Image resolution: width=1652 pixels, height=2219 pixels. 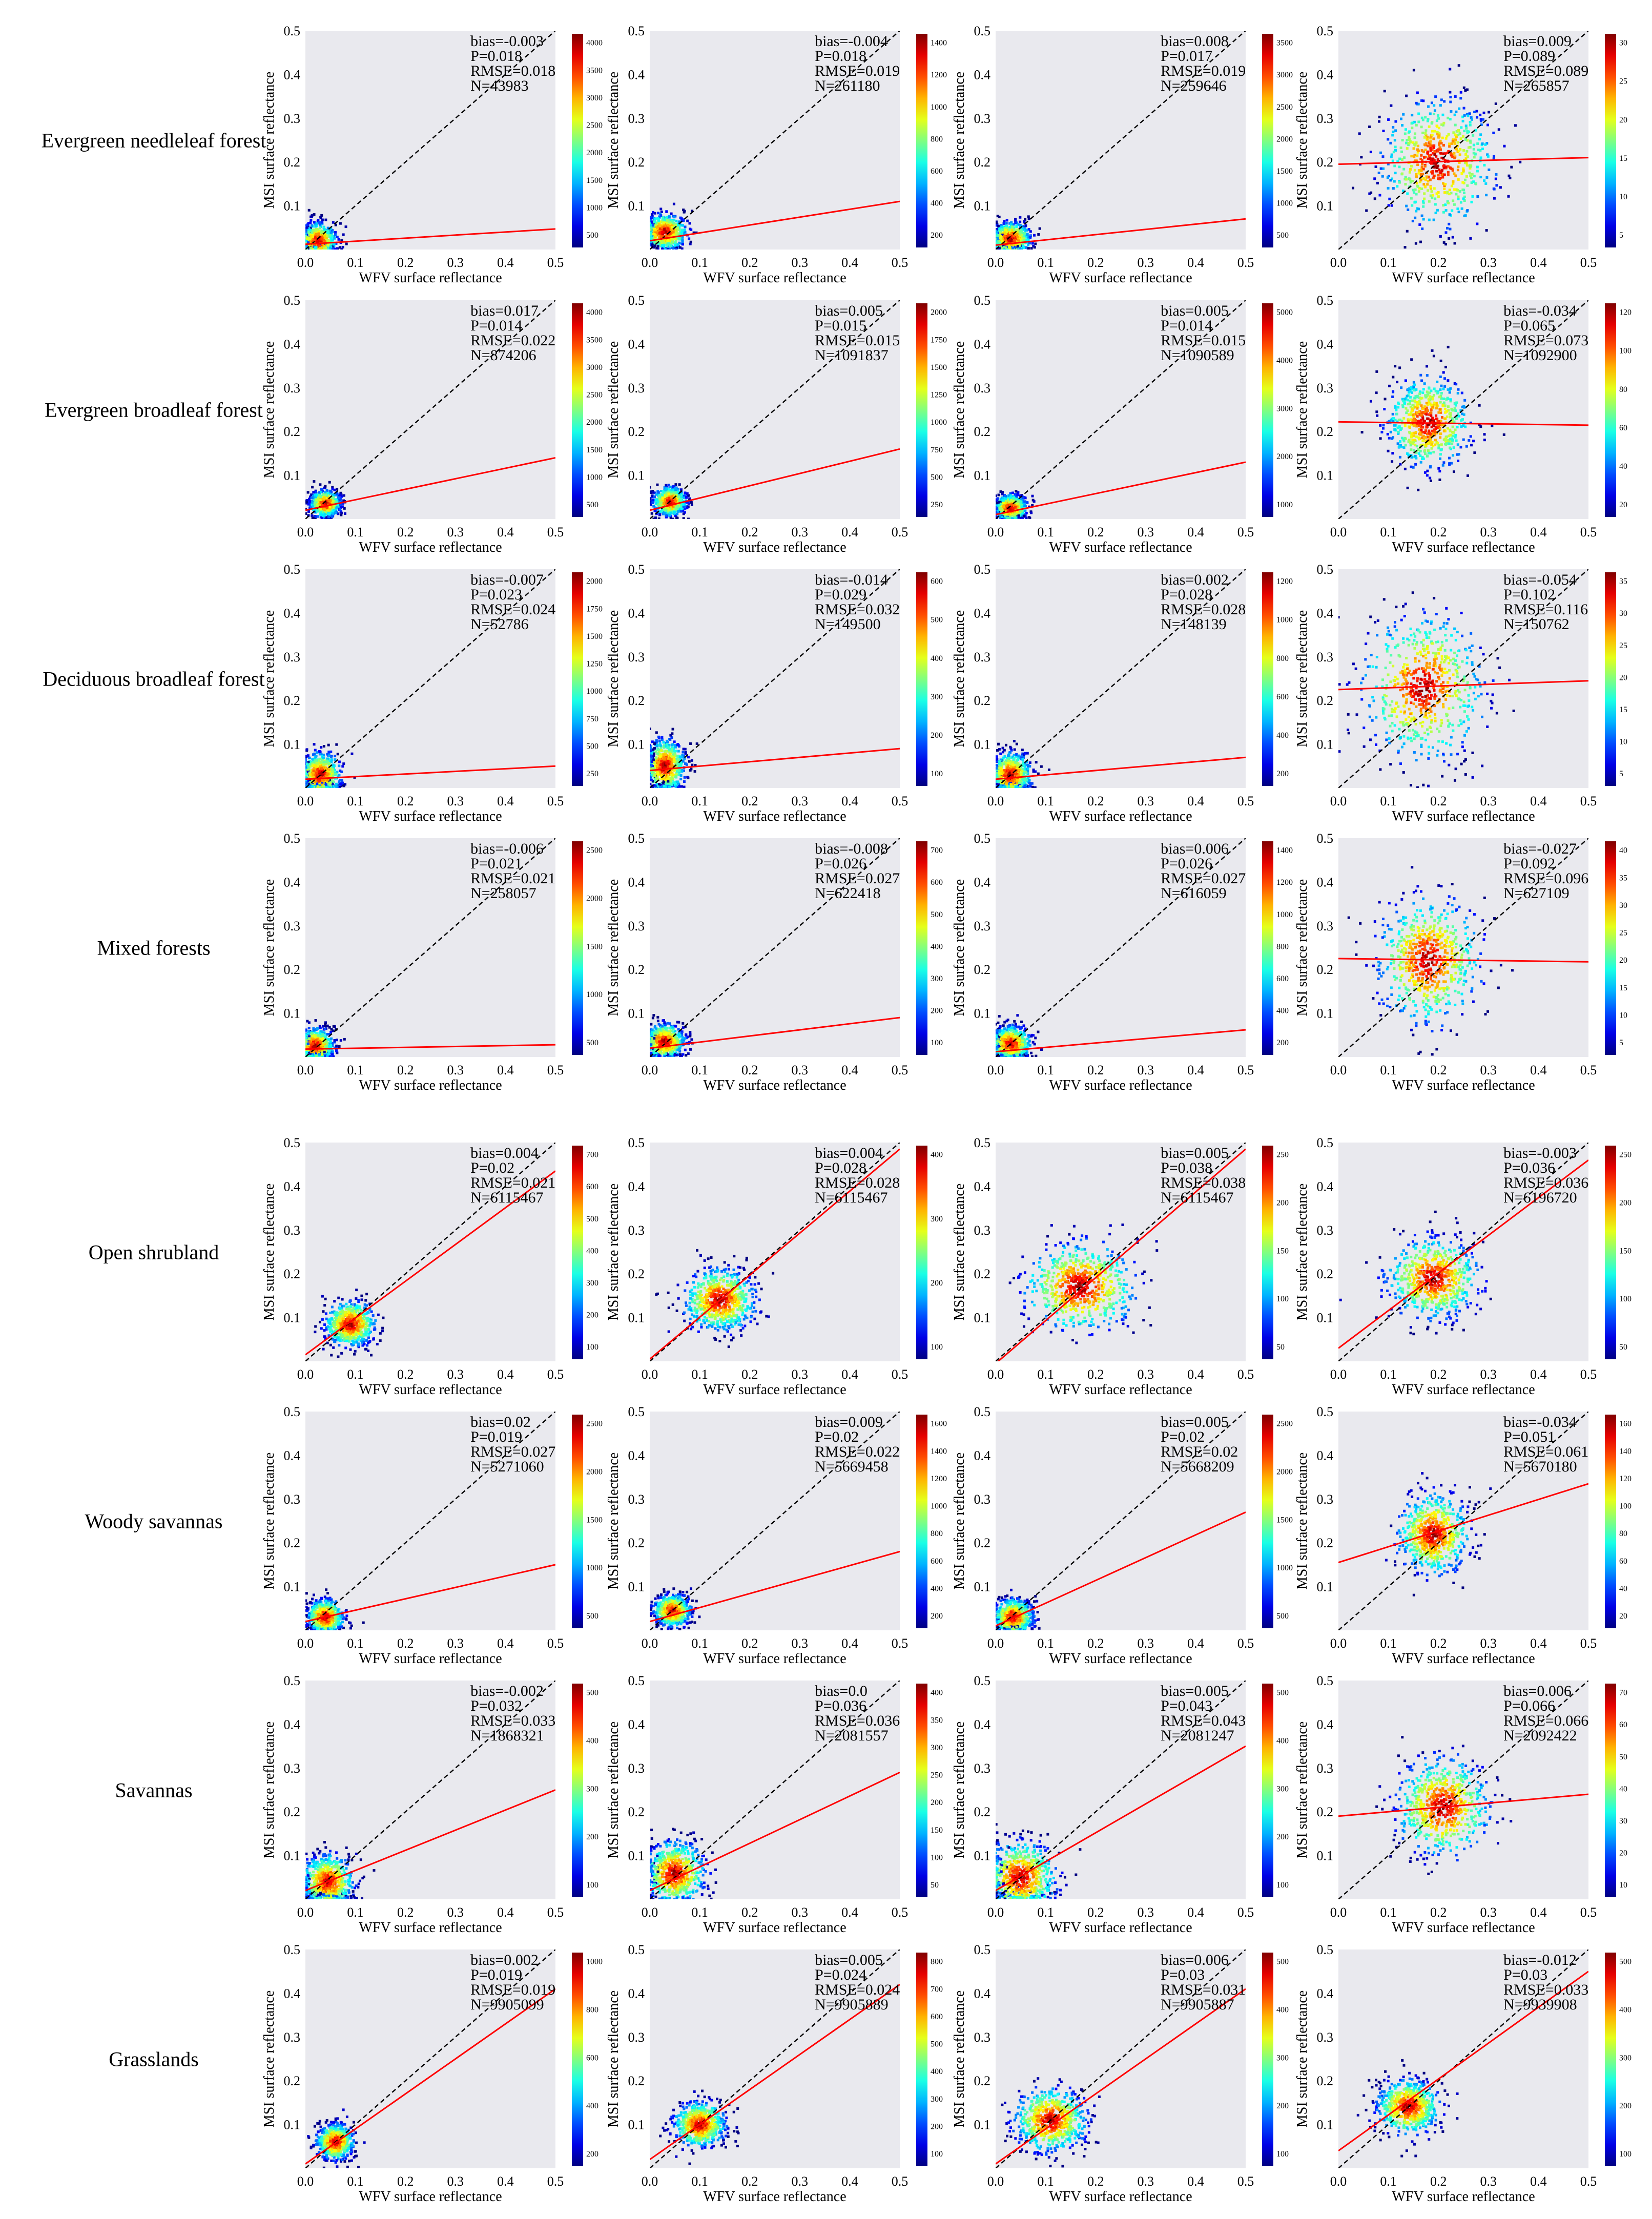 What do you see at coordinates (939, 340) in the screenshot?
I see `colorbar-tick-label: 1750` at bounding box center [939, 340].